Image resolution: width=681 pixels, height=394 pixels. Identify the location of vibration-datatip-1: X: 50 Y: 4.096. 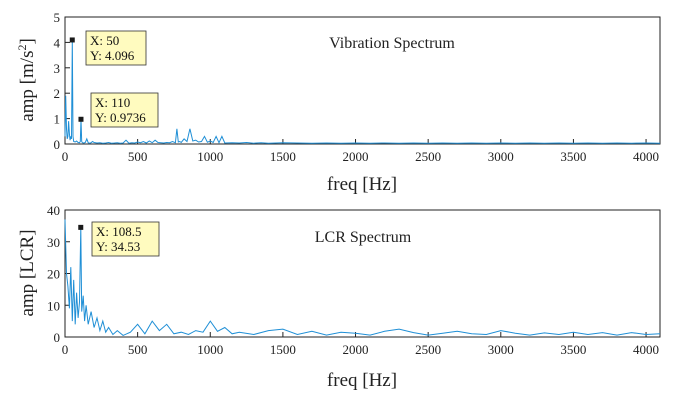
(108, 48).